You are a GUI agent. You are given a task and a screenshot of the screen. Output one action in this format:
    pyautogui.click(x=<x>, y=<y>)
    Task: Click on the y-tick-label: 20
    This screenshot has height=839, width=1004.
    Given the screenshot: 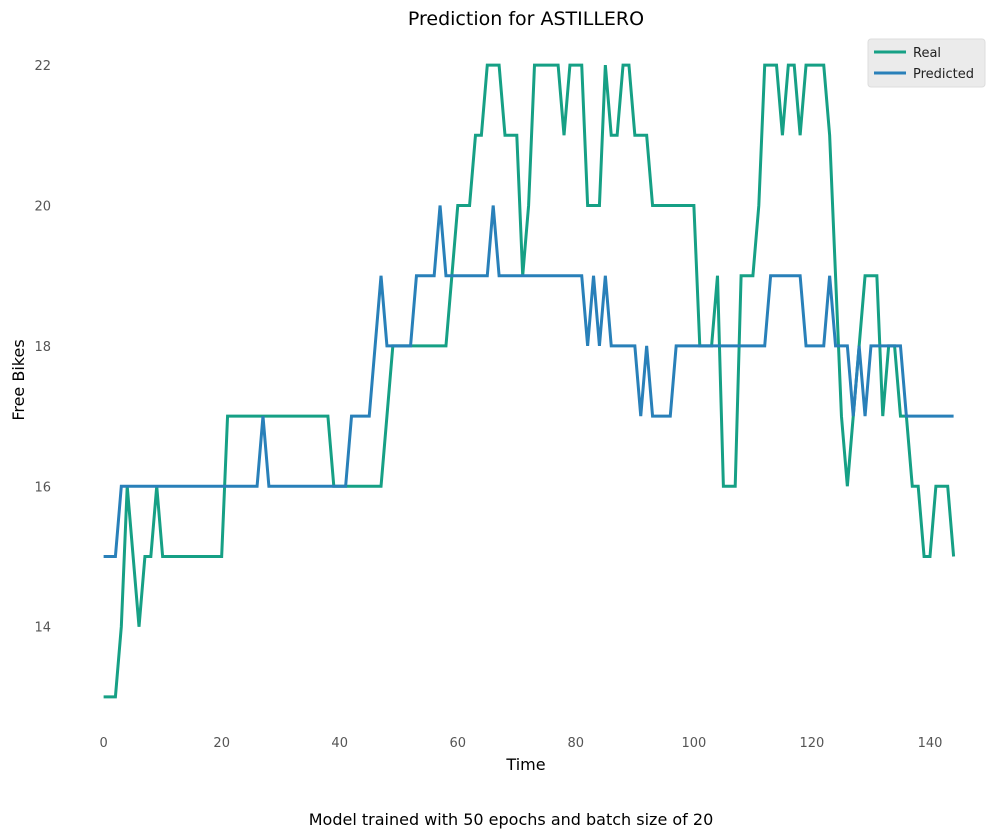 What is the action you would take?
    pyautogui.click(x=42, y=207)
    